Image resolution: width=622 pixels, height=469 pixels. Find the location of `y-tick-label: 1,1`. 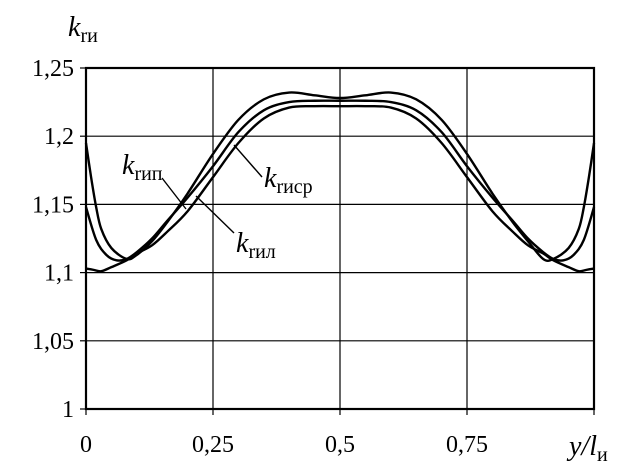

y-tick-label: 1,1 is located at coordinates (59, 274).